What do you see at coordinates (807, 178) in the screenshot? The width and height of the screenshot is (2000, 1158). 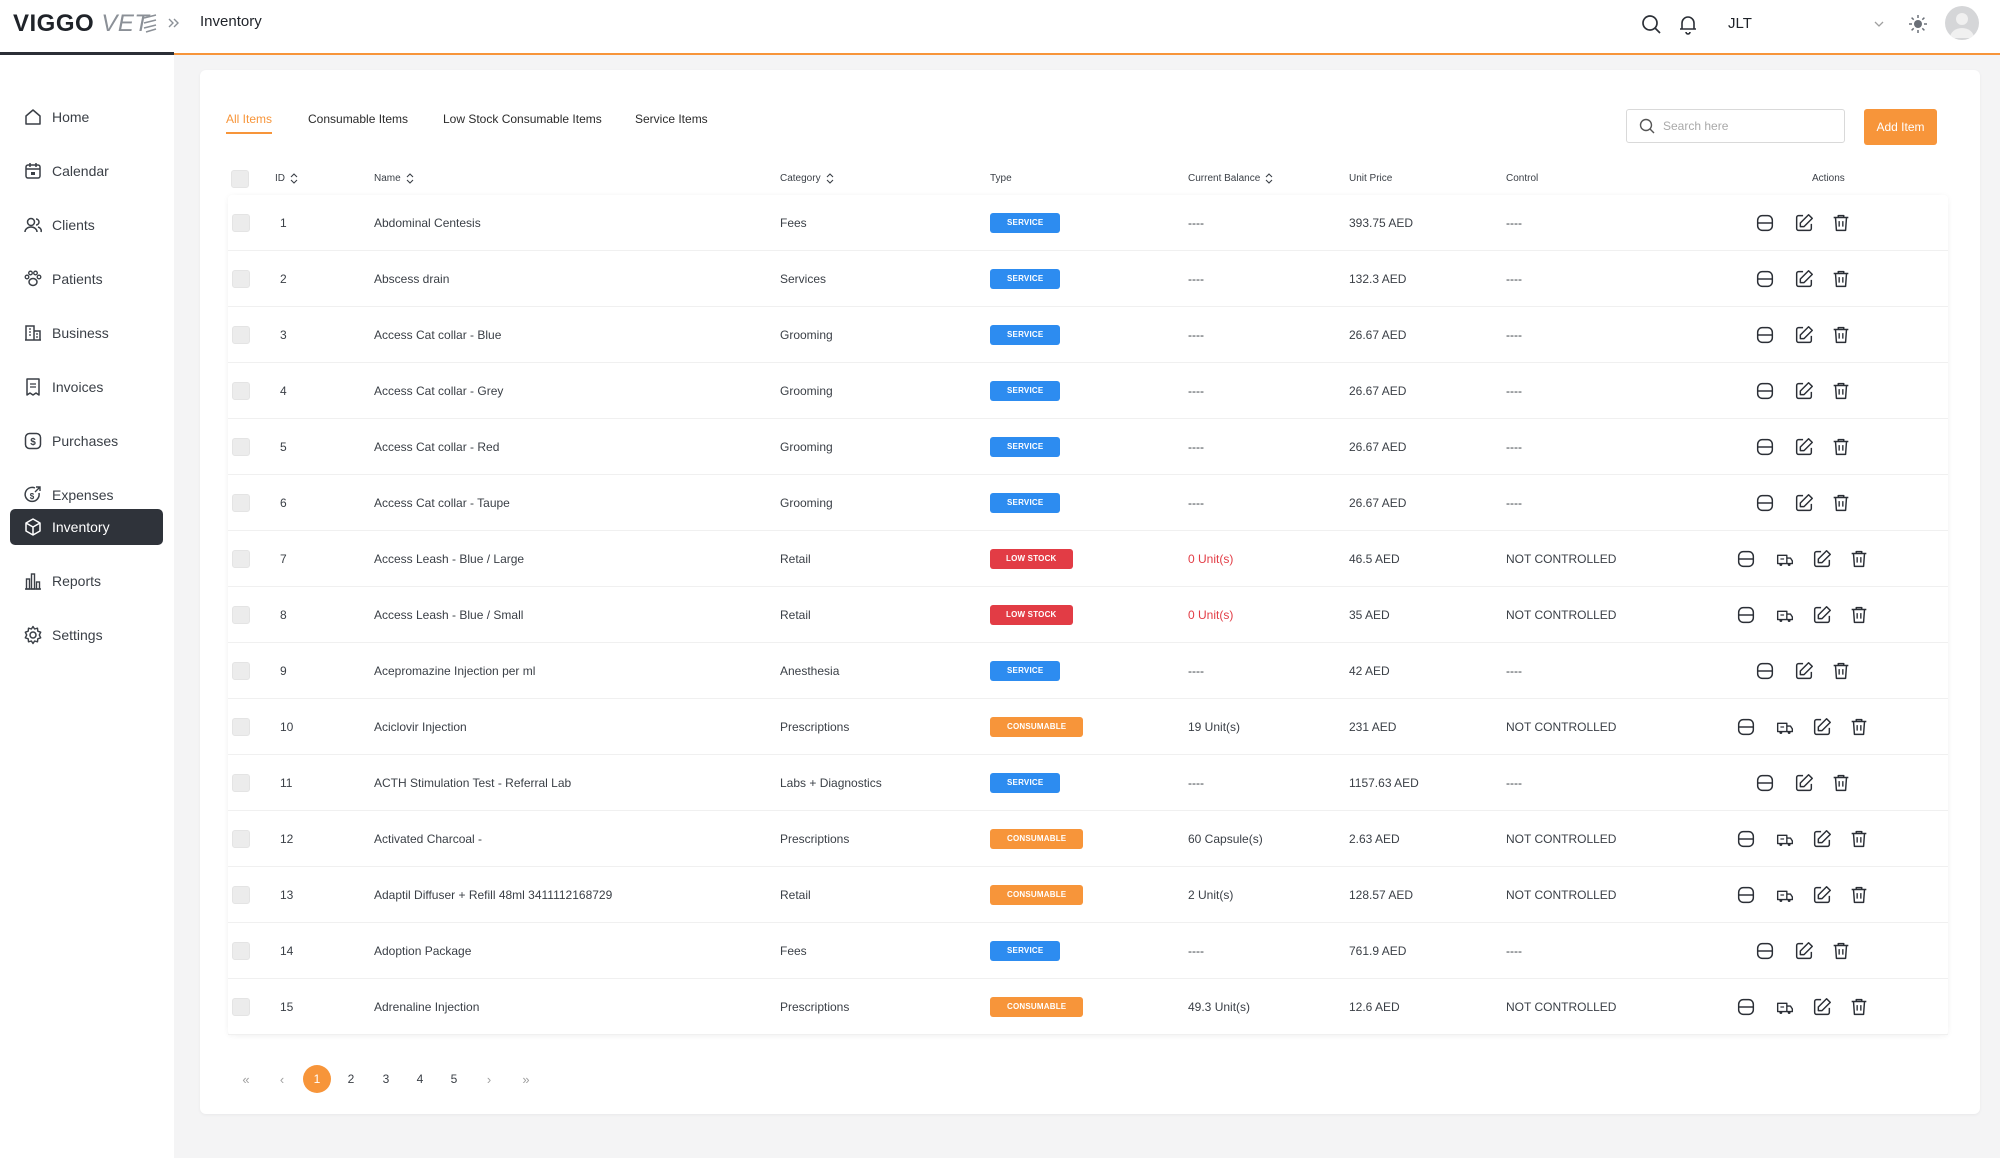 I see `column-header-category: Category` at bounding box center [807, 178].